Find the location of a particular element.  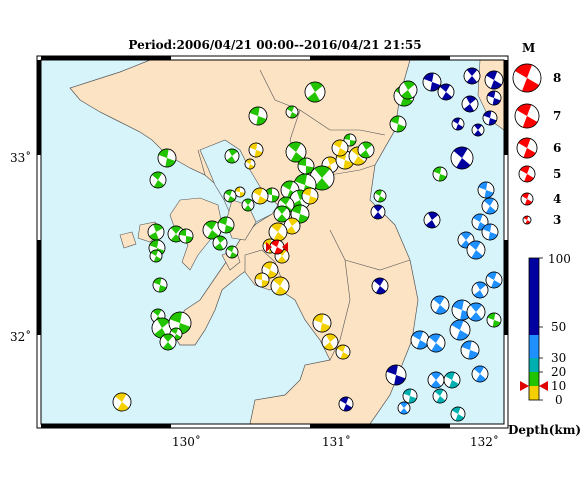

target-earthquake-marker is located at coordinates (277, 247).